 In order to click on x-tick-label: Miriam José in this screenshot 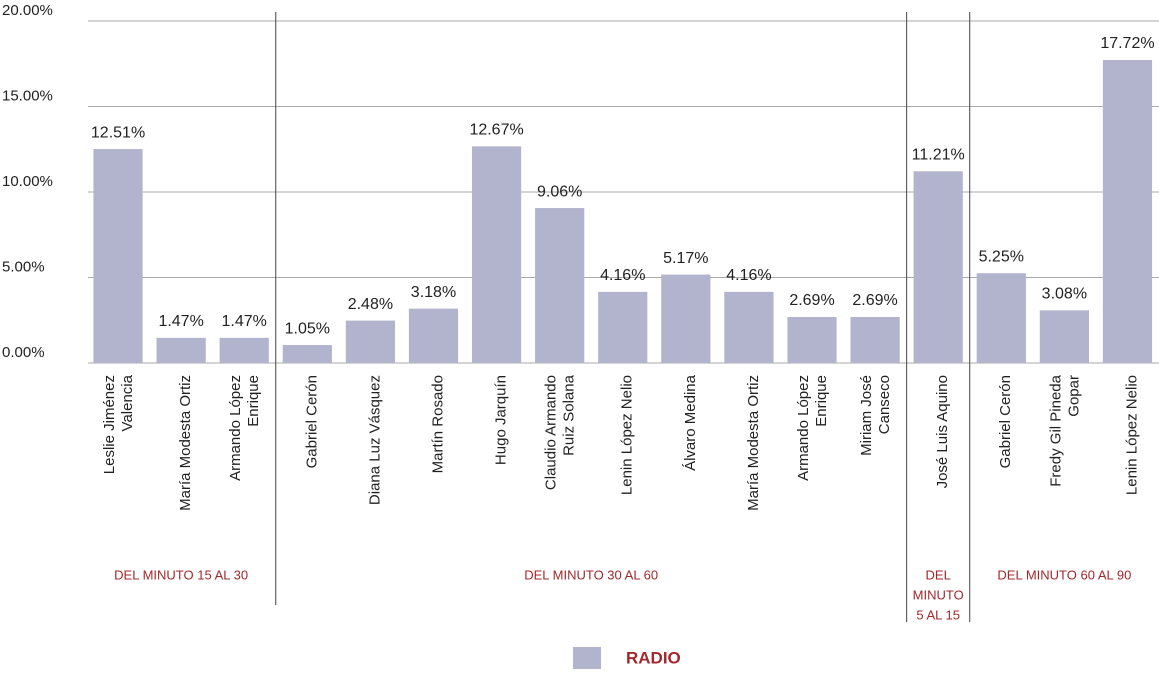, I will do `click(866, 415)`.